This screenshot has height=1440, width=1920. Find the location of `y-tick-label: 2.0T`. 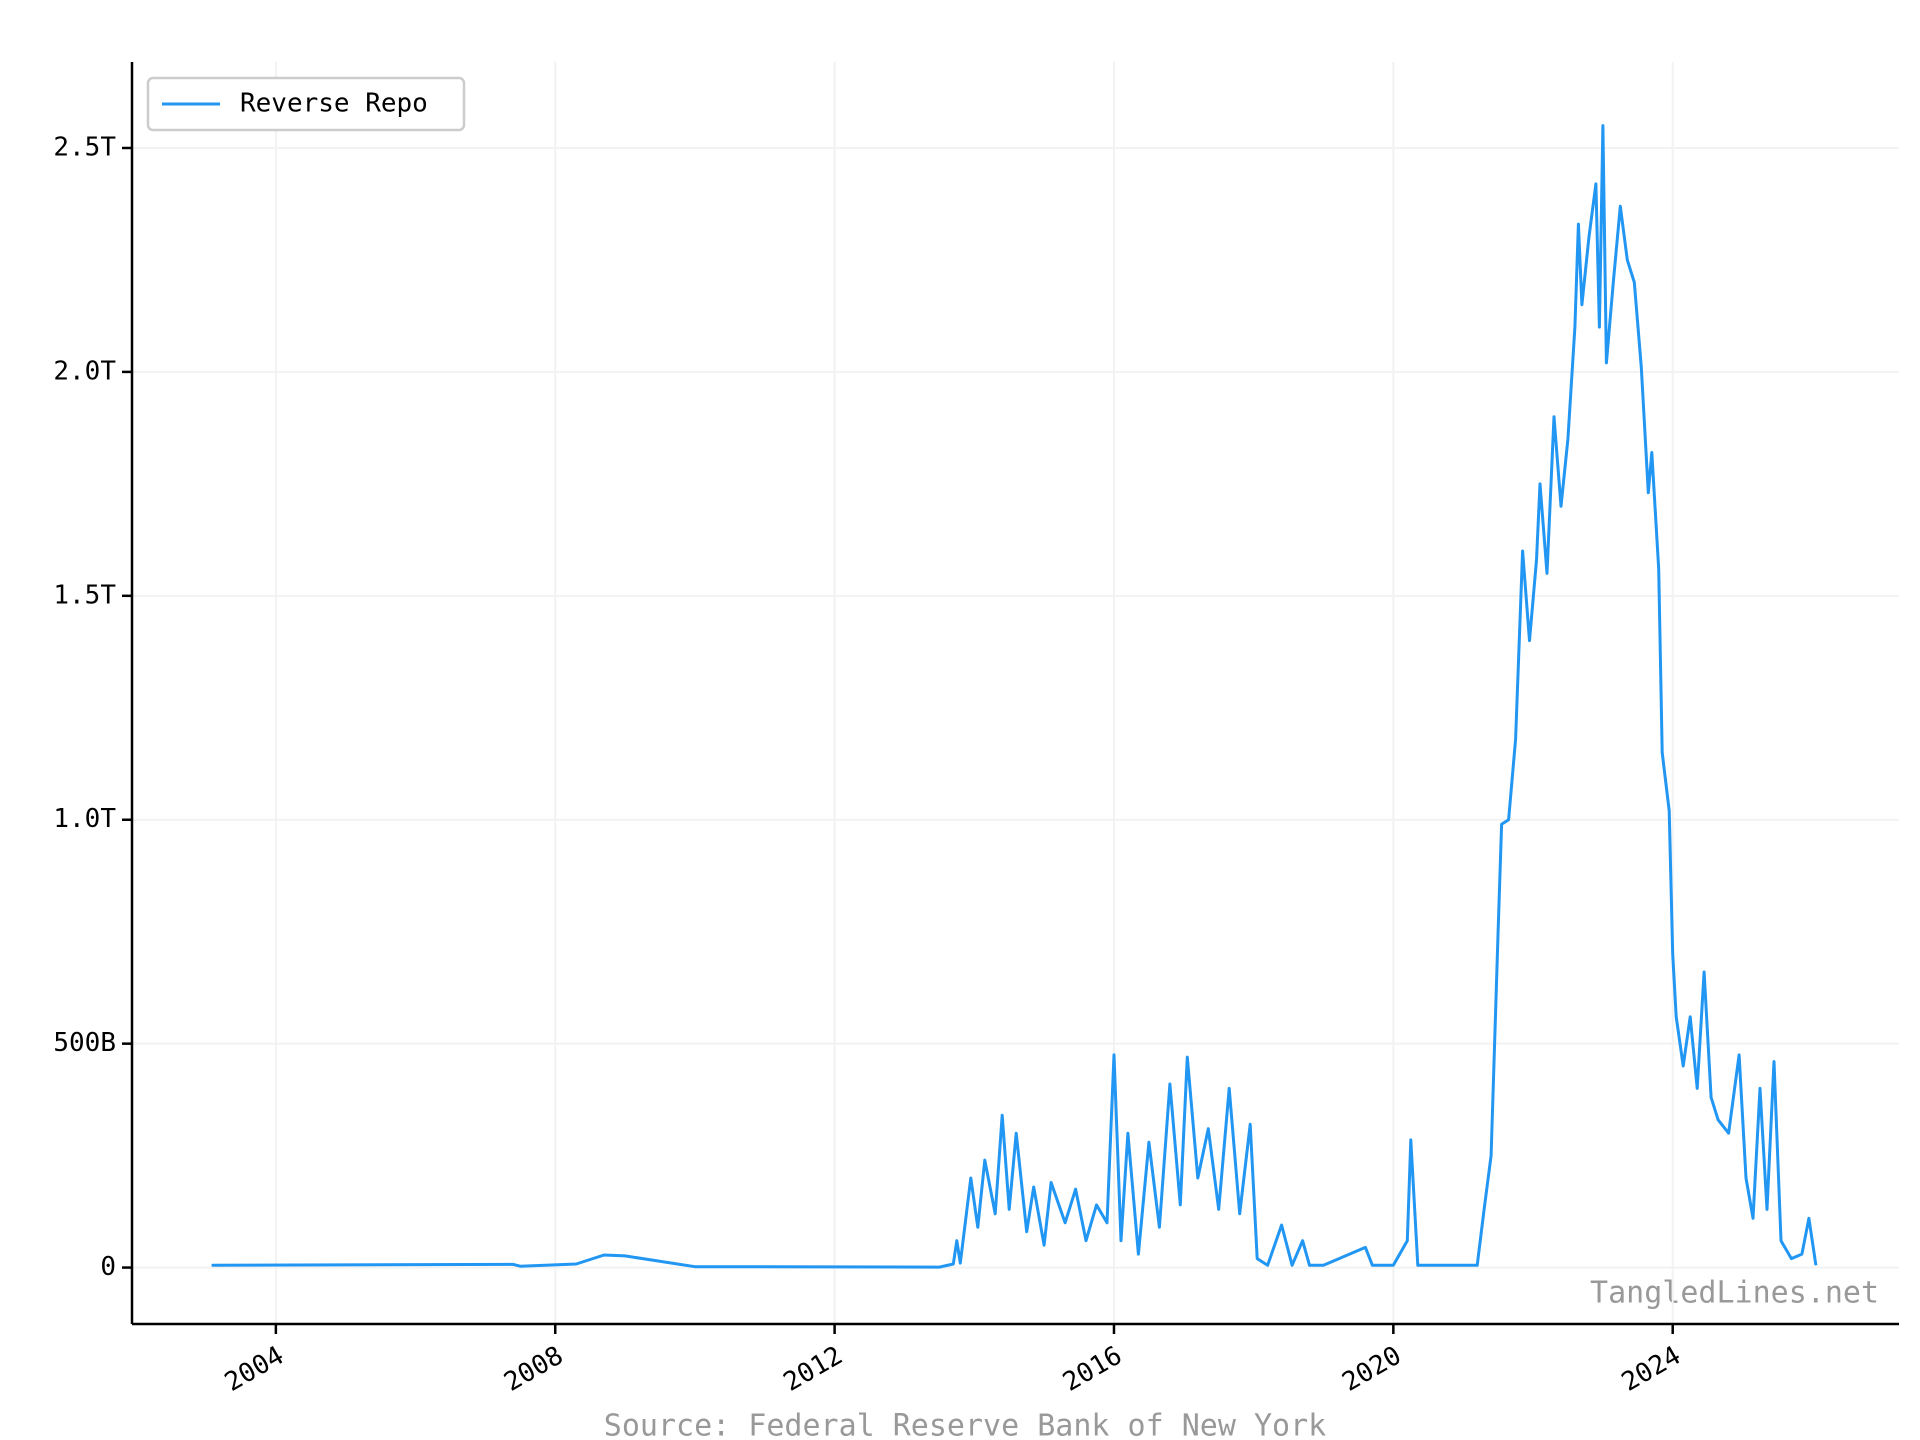

y-tick-label: 2.0T is located at coordinates (84, 371).